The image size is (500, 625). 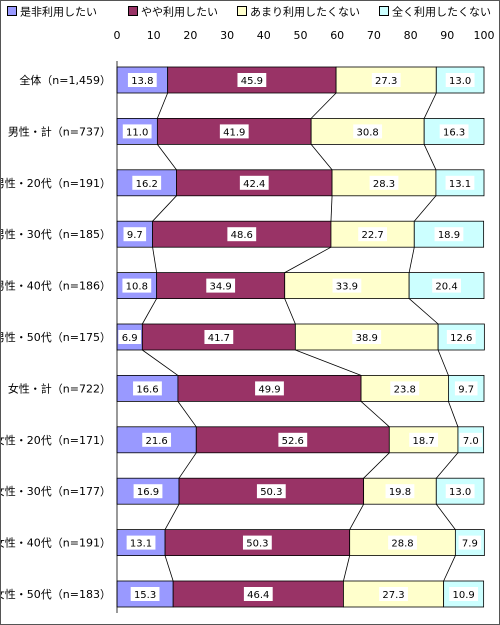 I want to click on data-label: 16.6, so click(x=147, y=389).